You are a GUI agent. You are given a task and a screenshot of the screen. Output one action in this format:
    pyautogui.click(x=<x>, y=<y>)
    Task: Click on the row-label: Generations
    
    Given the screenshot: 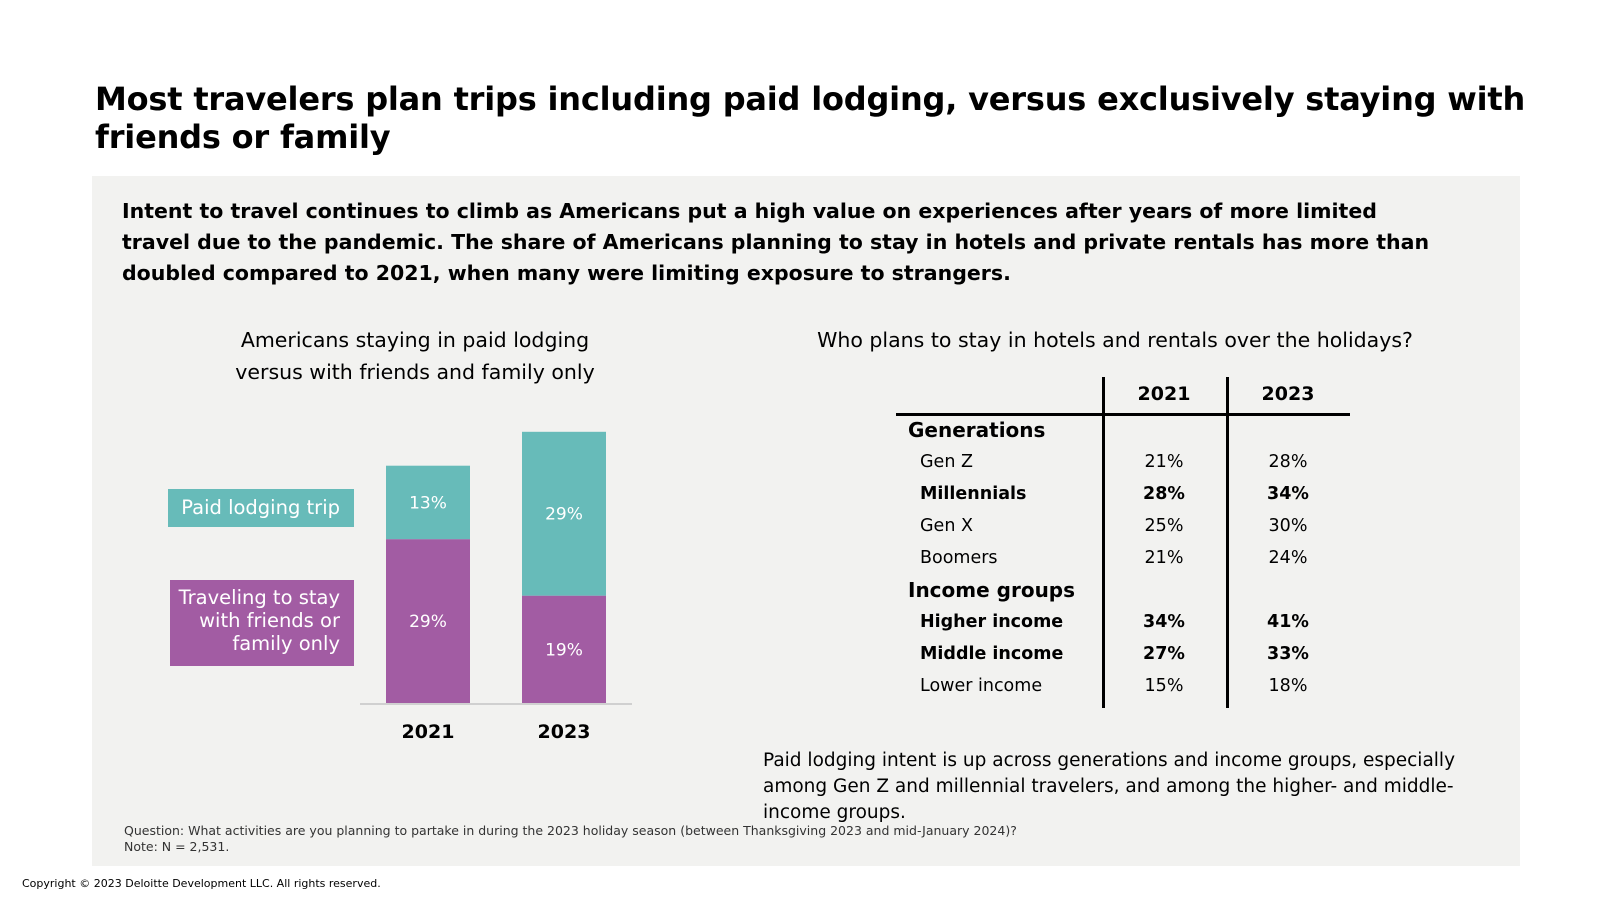 What is the action you would take?
    pyautogui.click(x=977, y=430)
    